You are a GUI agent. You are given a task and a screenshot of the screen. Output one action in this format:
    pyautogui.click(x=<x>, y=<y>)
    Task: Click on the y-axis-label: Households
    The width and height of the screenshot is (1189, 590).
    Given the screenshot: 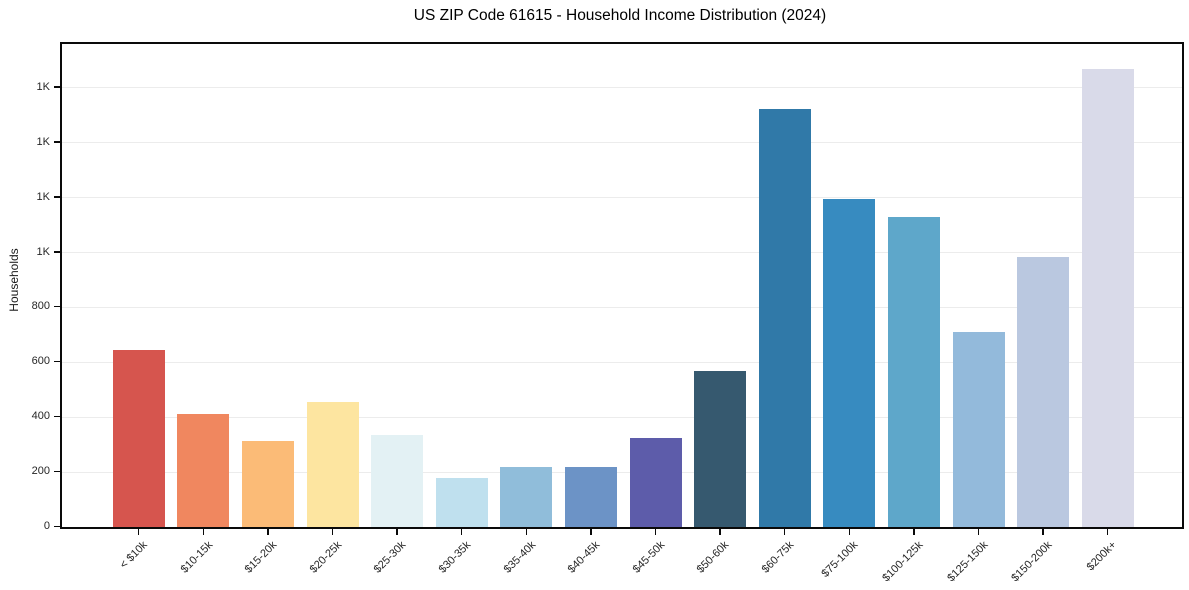 What is the action you would take?
    pyautogui.click(x=14, y=280)
    